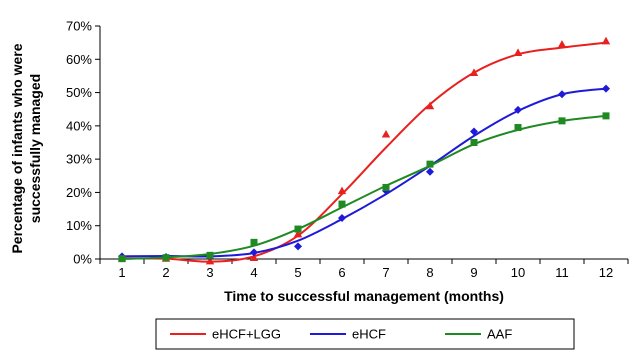  Describe the element at coordinates (518, 272) in the screenshot. I see `x-tick-label: 10` at that location.